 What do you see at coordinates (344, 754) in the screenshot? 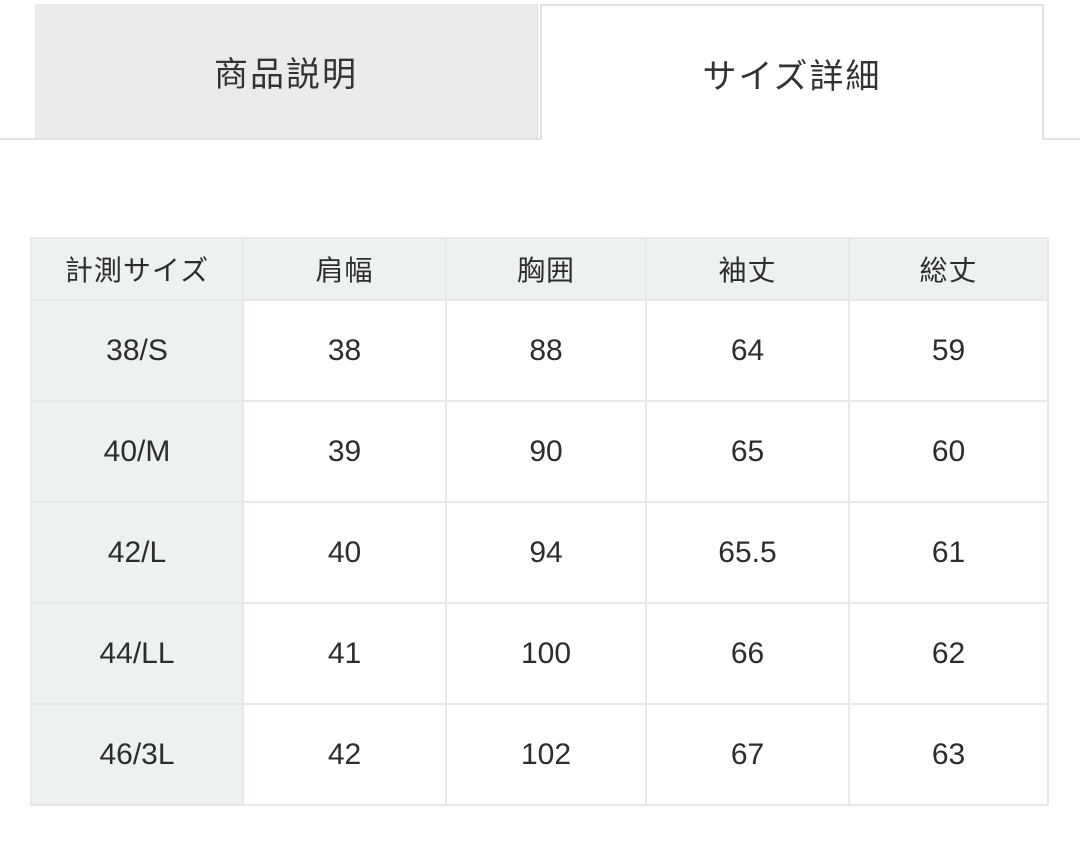
I see `size-cell: 42` at bounding box center [344, 754].